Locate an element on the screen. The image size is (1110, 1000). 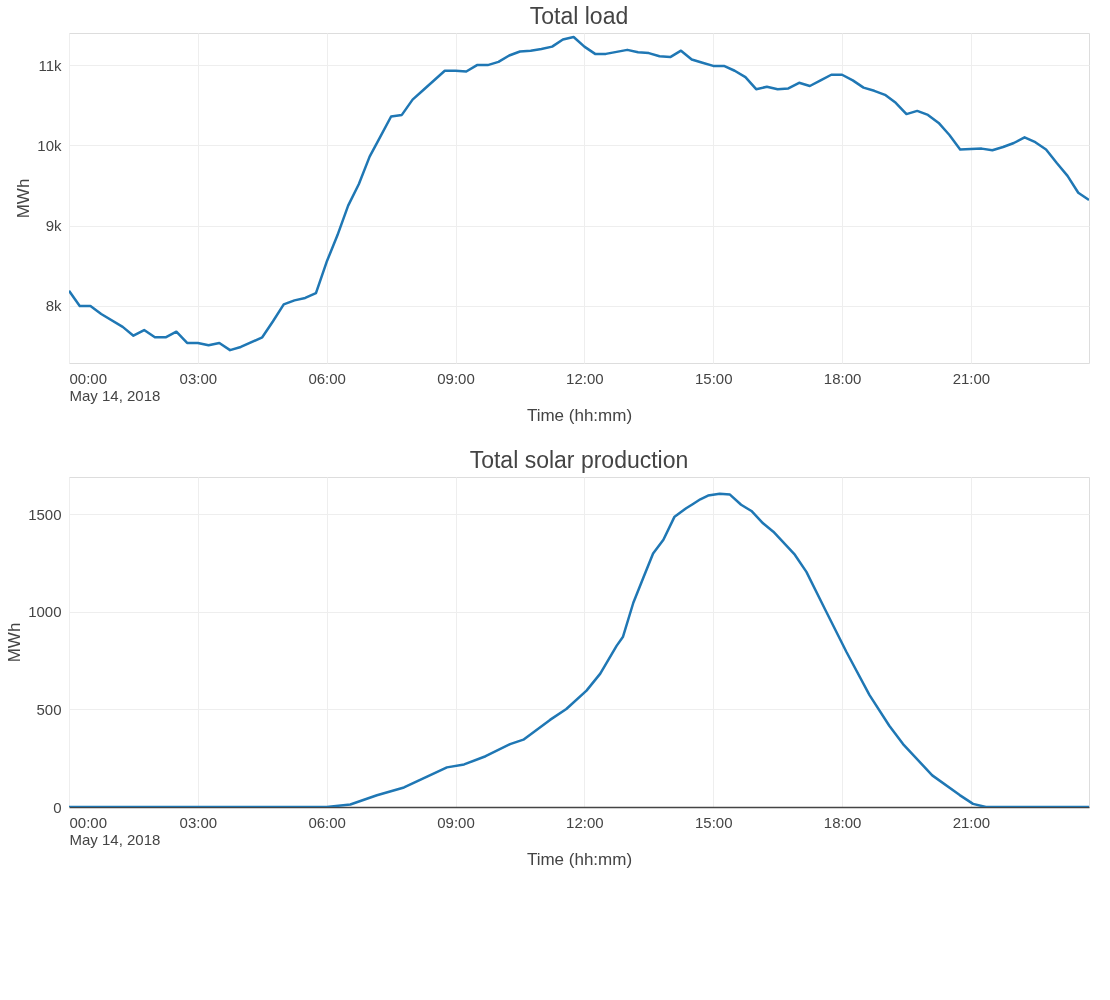
y-tick-label: 1500 is located at coordinates (45, 514).